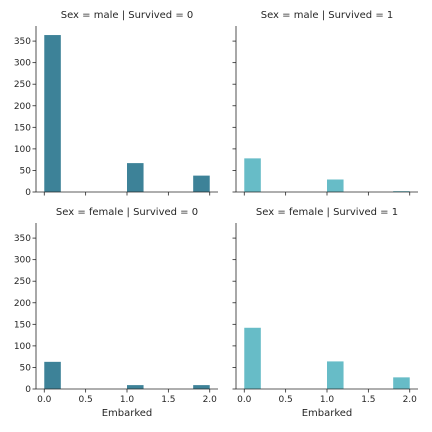 This screenshot has height=432, width=432. Describe the element at coordinates (127, 212) in the screenshot. I see `panel-title: Sex = female | Survived = 0` at that location.